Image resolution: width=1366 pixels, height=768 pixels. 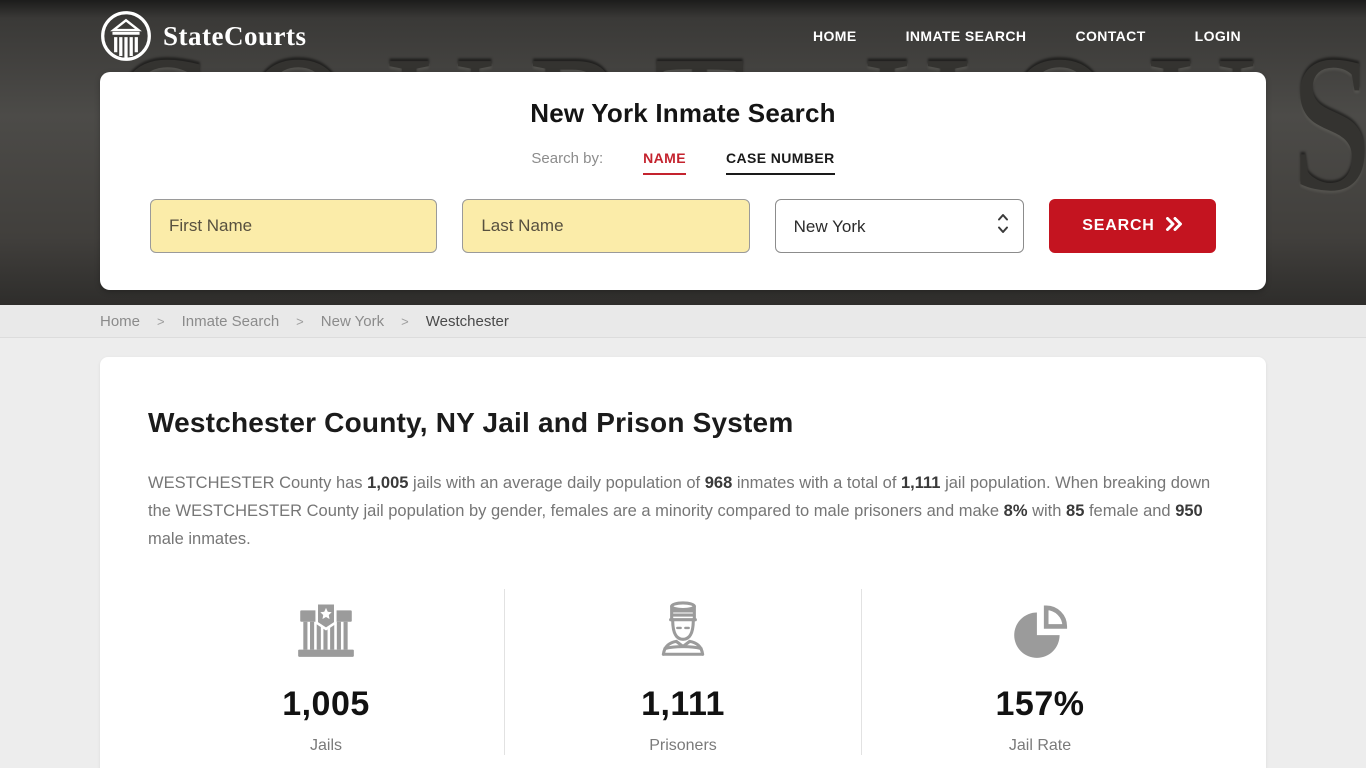 What do you see at coordinates (683, 704) in the screenshot?
I see `stat-value-prisoners: 1,111` at bounding box center [683, 704].